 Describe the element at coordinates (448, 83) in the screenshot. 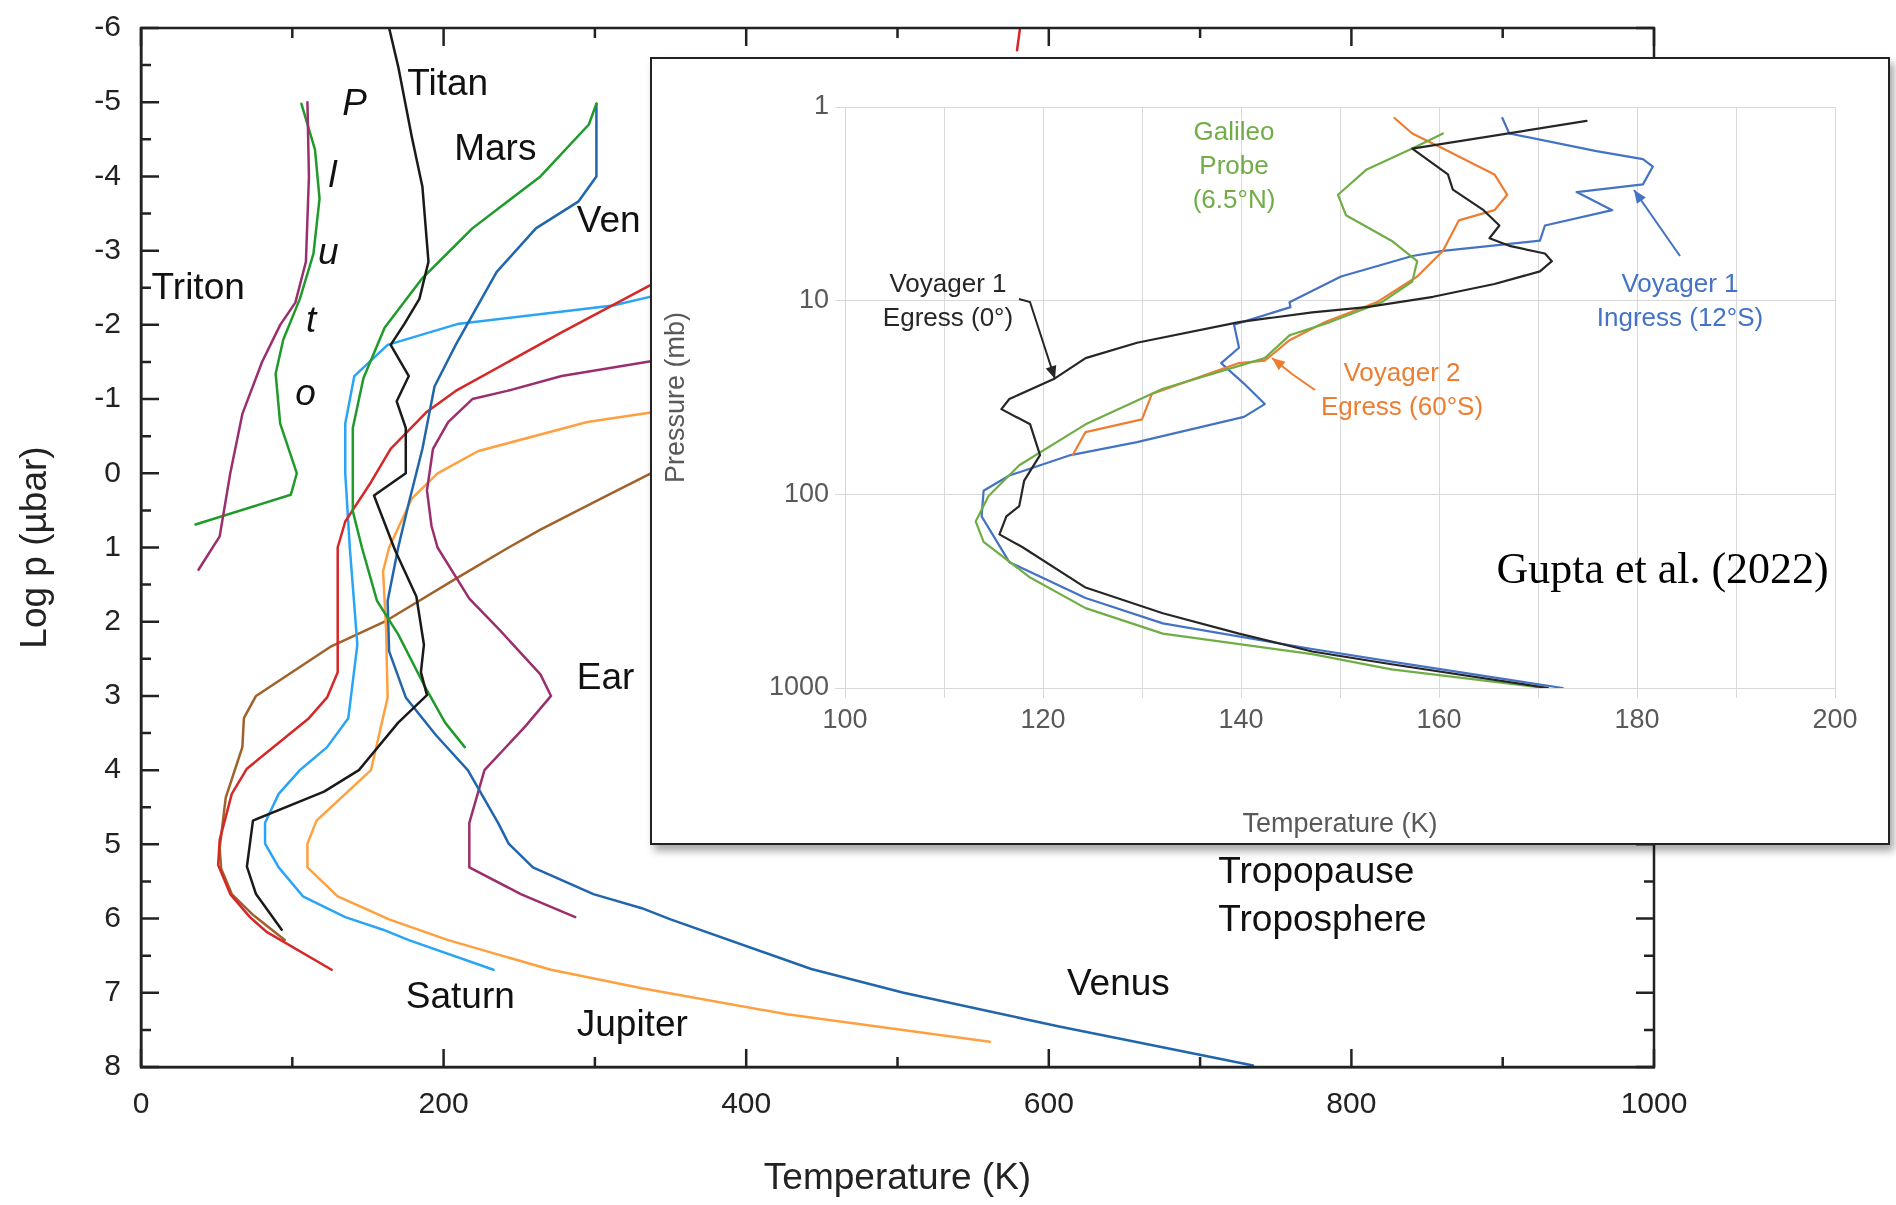

I see `annotation: Titan` at that location.